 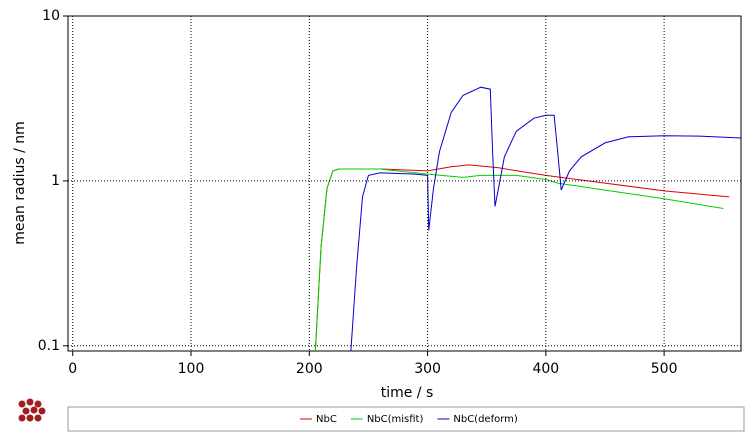 I want to click on y-tick-label: 1, so click(x=55, y=181).